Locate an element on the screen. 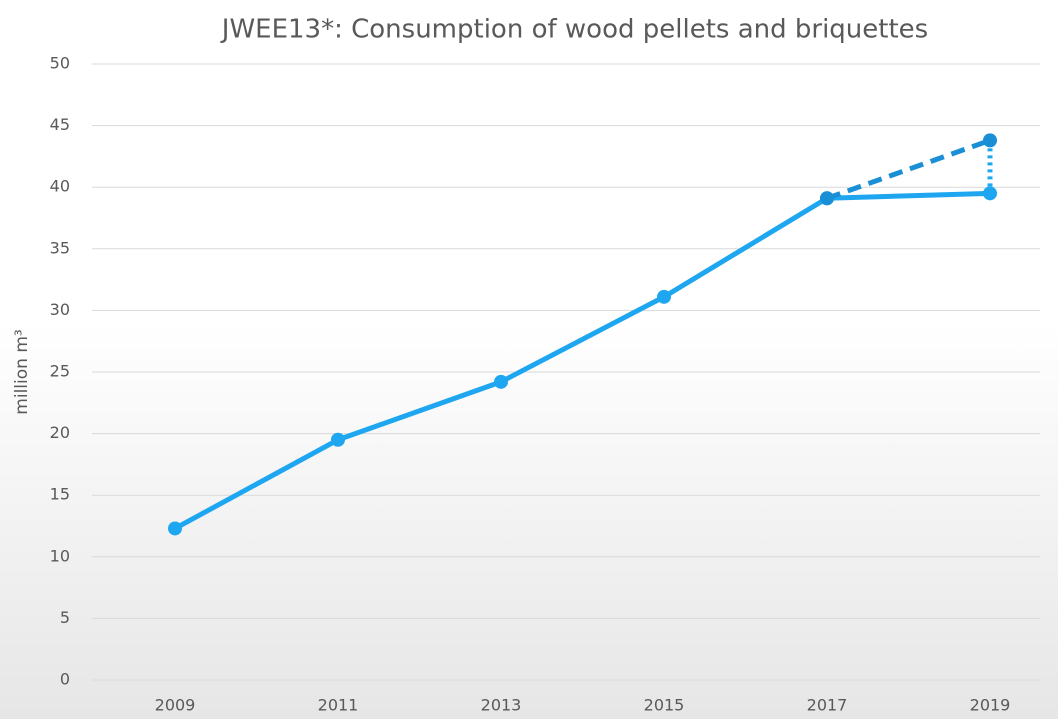 This screenshot has height=719, width=1058. y-tick-label: 50 is located at coordinates (60, 63).